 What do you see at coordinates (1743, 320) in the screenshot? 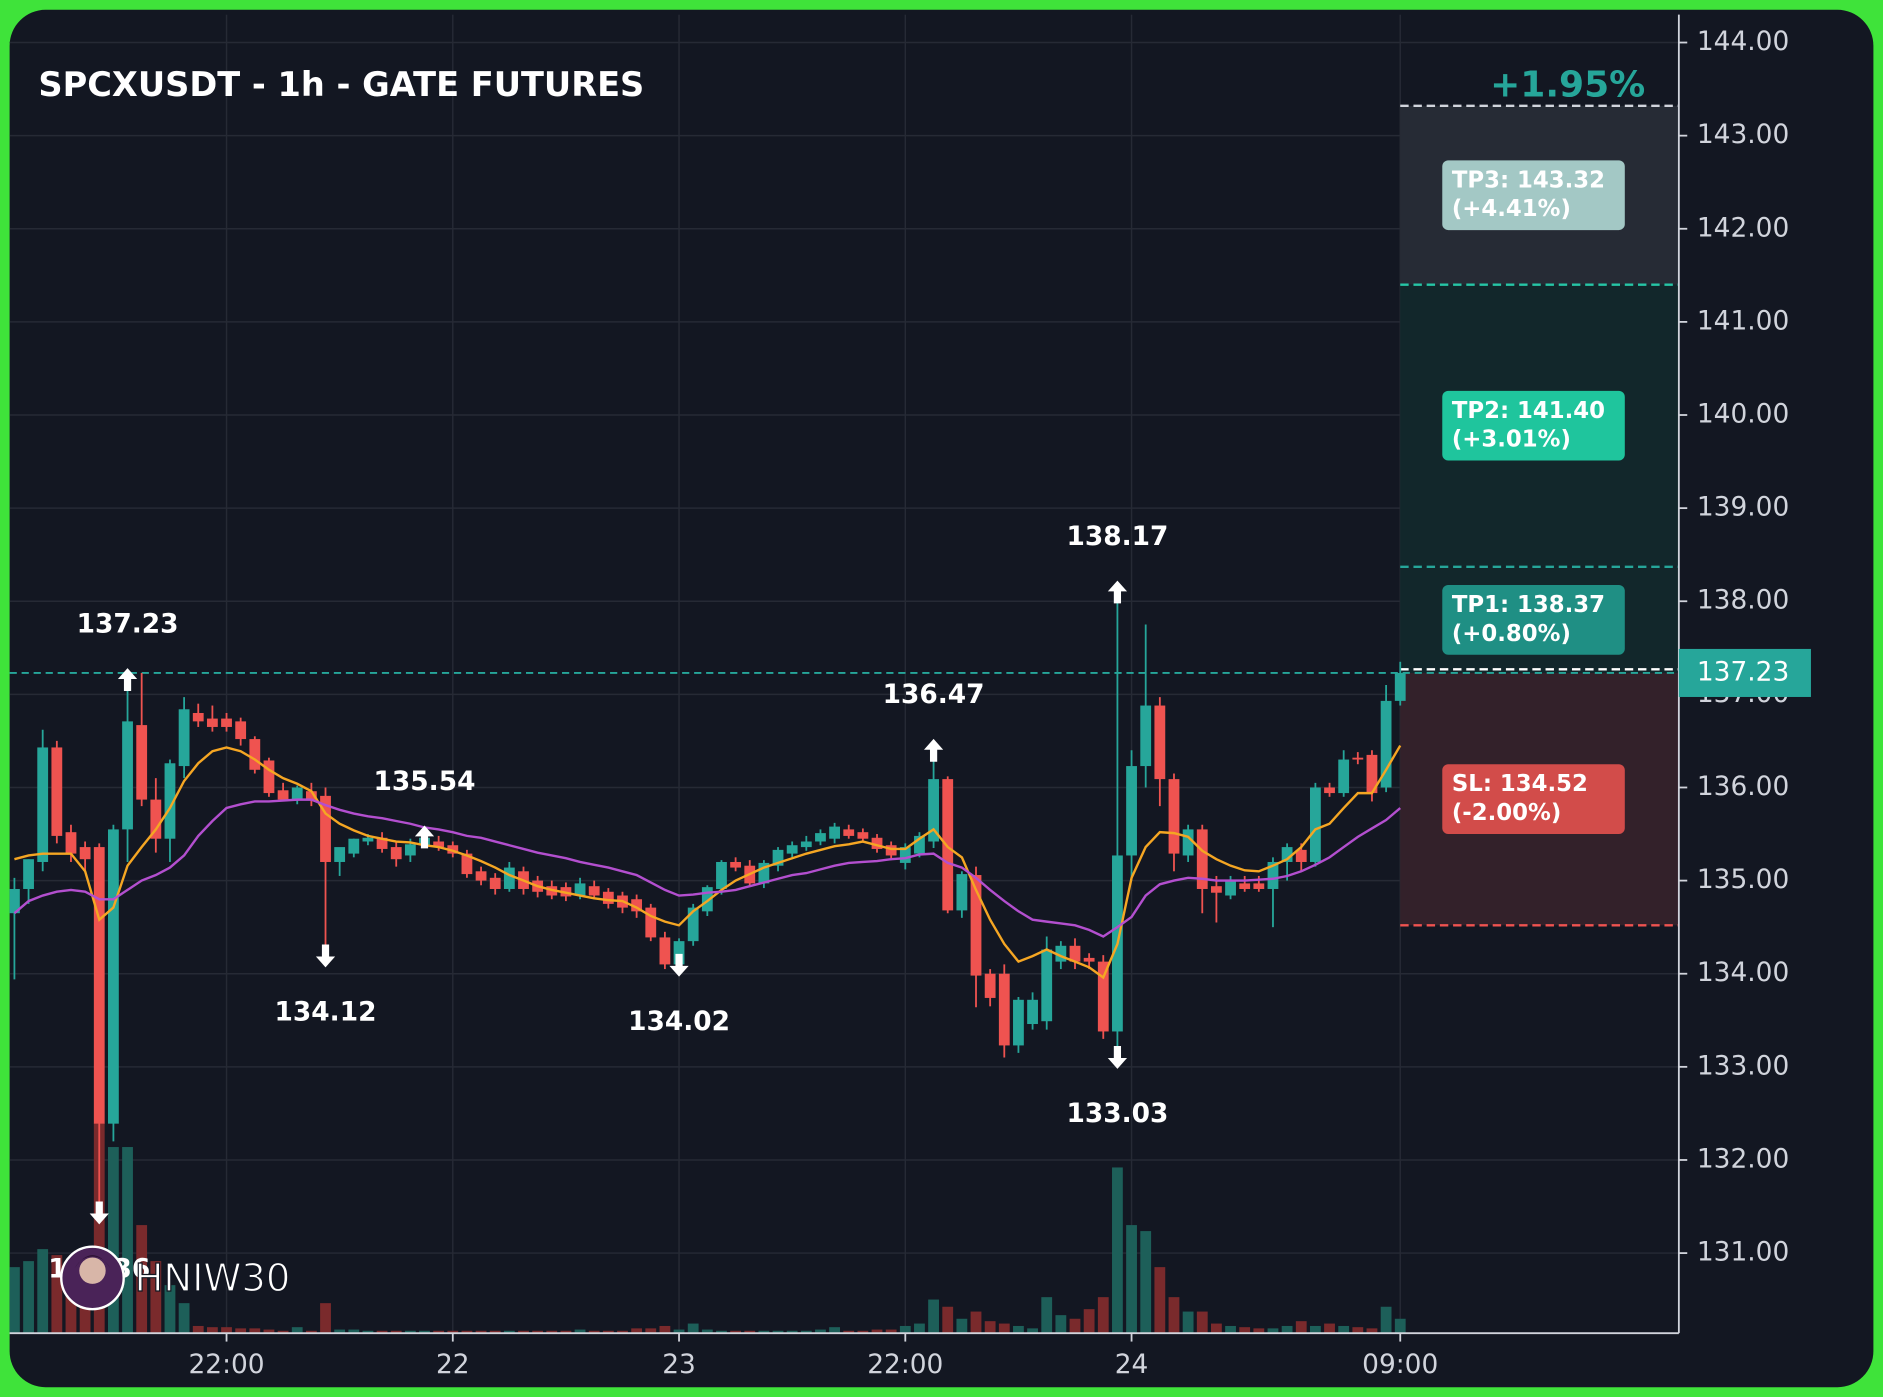
I see `y-tick-label: 141.00` at bounding box center [1743, 320].